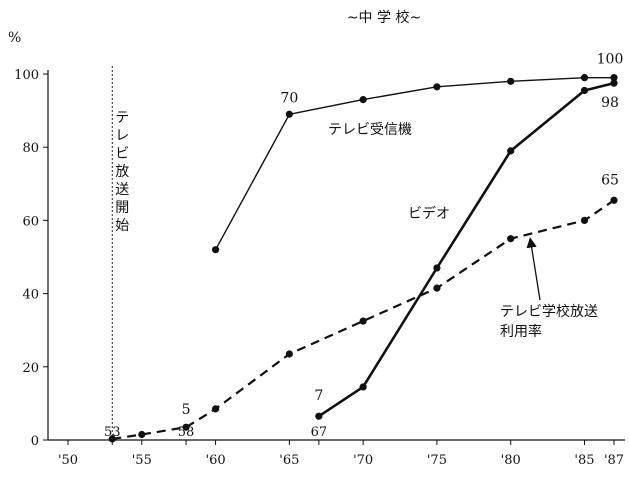  I want to click on chart-title: ~中 学 校~, so click(384, 17).